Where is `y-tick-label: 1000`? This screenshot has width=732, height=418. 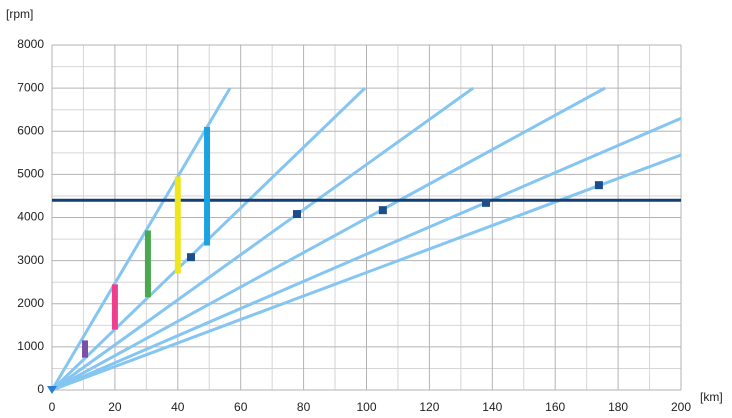 y-tick-label: 1000 is located at coordinates (30, 346).